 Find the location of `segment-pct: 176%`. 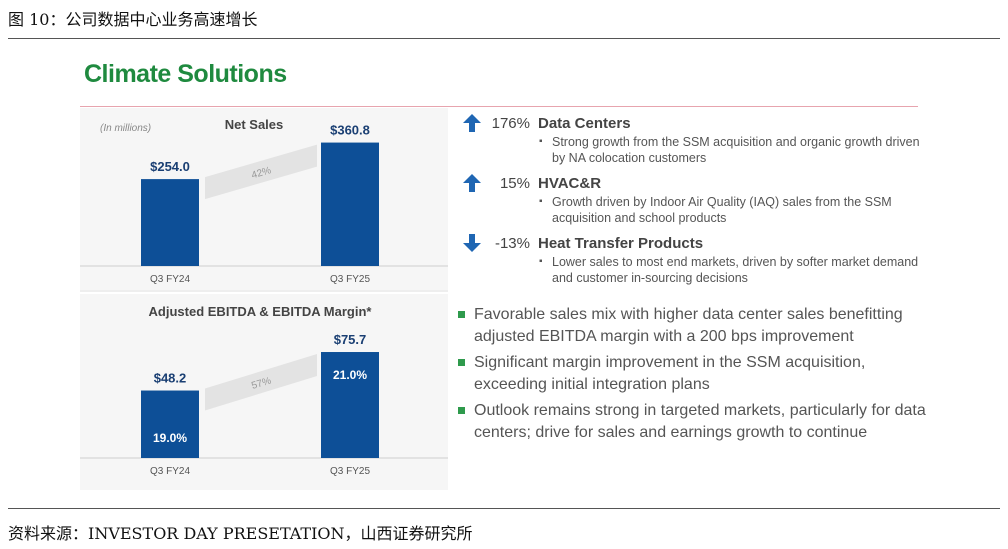

segment-pct: 176% is located at coordinates (510, 123).